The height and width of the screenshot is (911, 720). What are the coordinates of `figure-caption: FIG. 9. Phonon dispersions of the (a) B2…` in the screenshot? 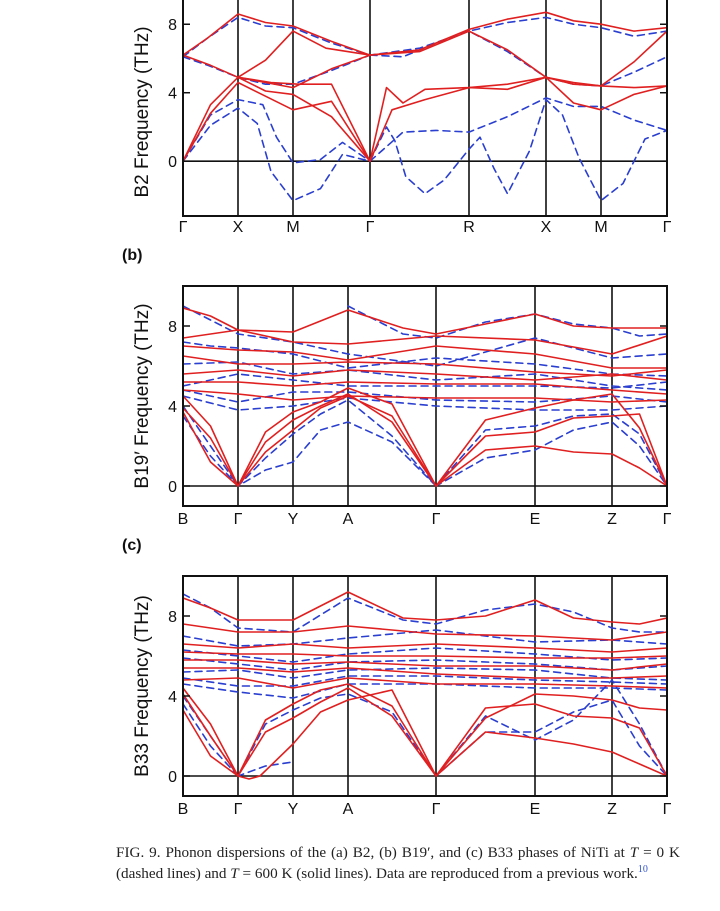 It's located at (398, 863).